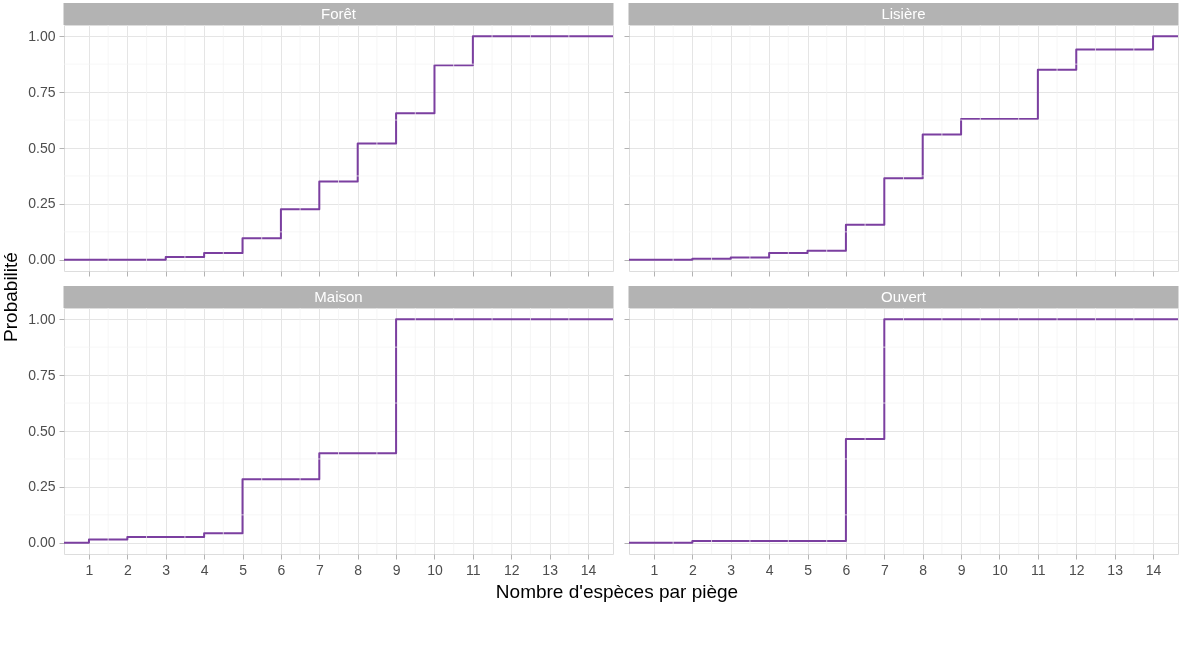  Describe the element at coordinates (338, 13) in the screenshot. I see `chart-title: Forêt` at that location.